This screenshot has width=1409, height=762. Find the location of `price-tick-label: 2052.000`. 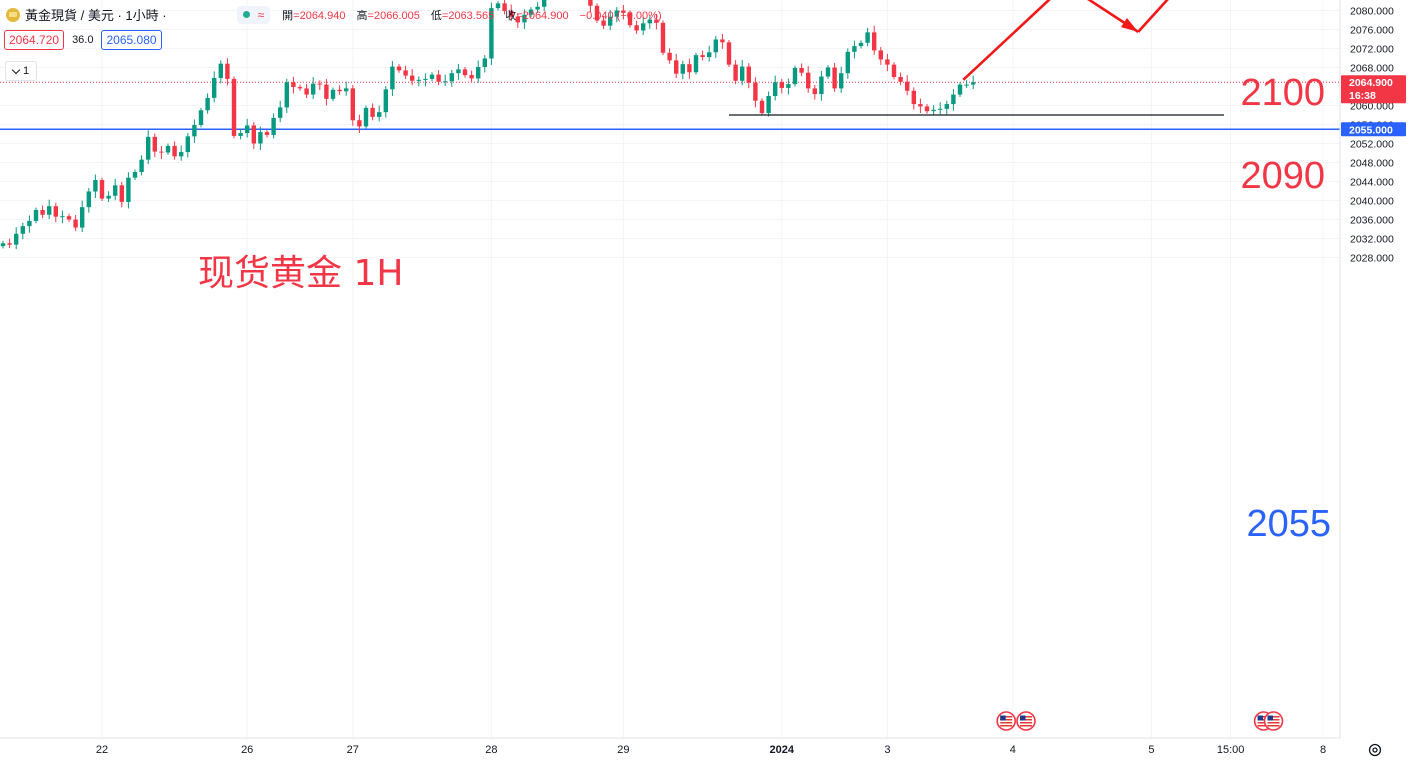

price-tick-label: 2052.000 is located at coordinates (1372, 145).